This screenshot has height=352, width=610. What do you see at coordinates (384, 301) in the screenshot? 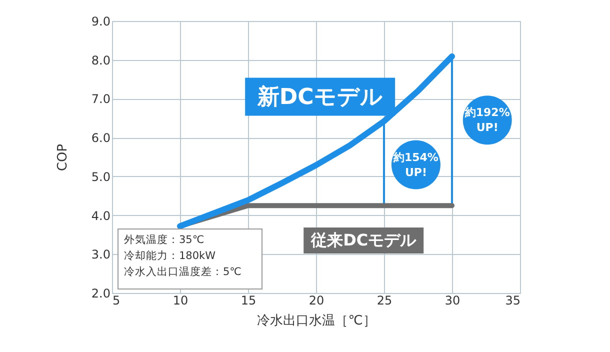
I see `x-tick-label: 25` at bounding box center [384, 301].